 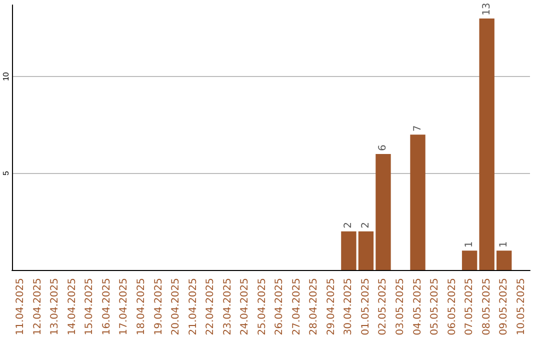 What do you see at coordinates (124, 307) in the screenshot?
I see `x-tick-label: 17.04.2025` at bounding box center [124, 307].